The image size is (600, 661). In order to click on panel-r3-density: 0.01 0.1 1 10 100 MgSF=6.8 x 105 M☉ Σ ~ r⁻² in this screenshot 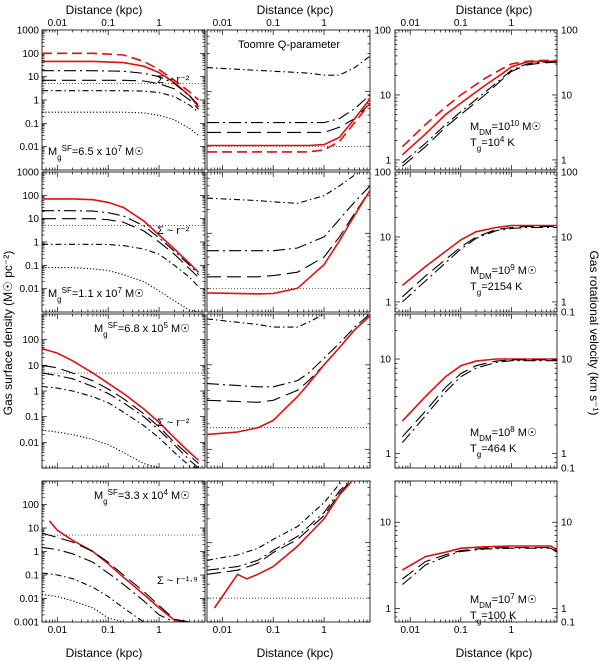, I will do `click(113, 391)`.